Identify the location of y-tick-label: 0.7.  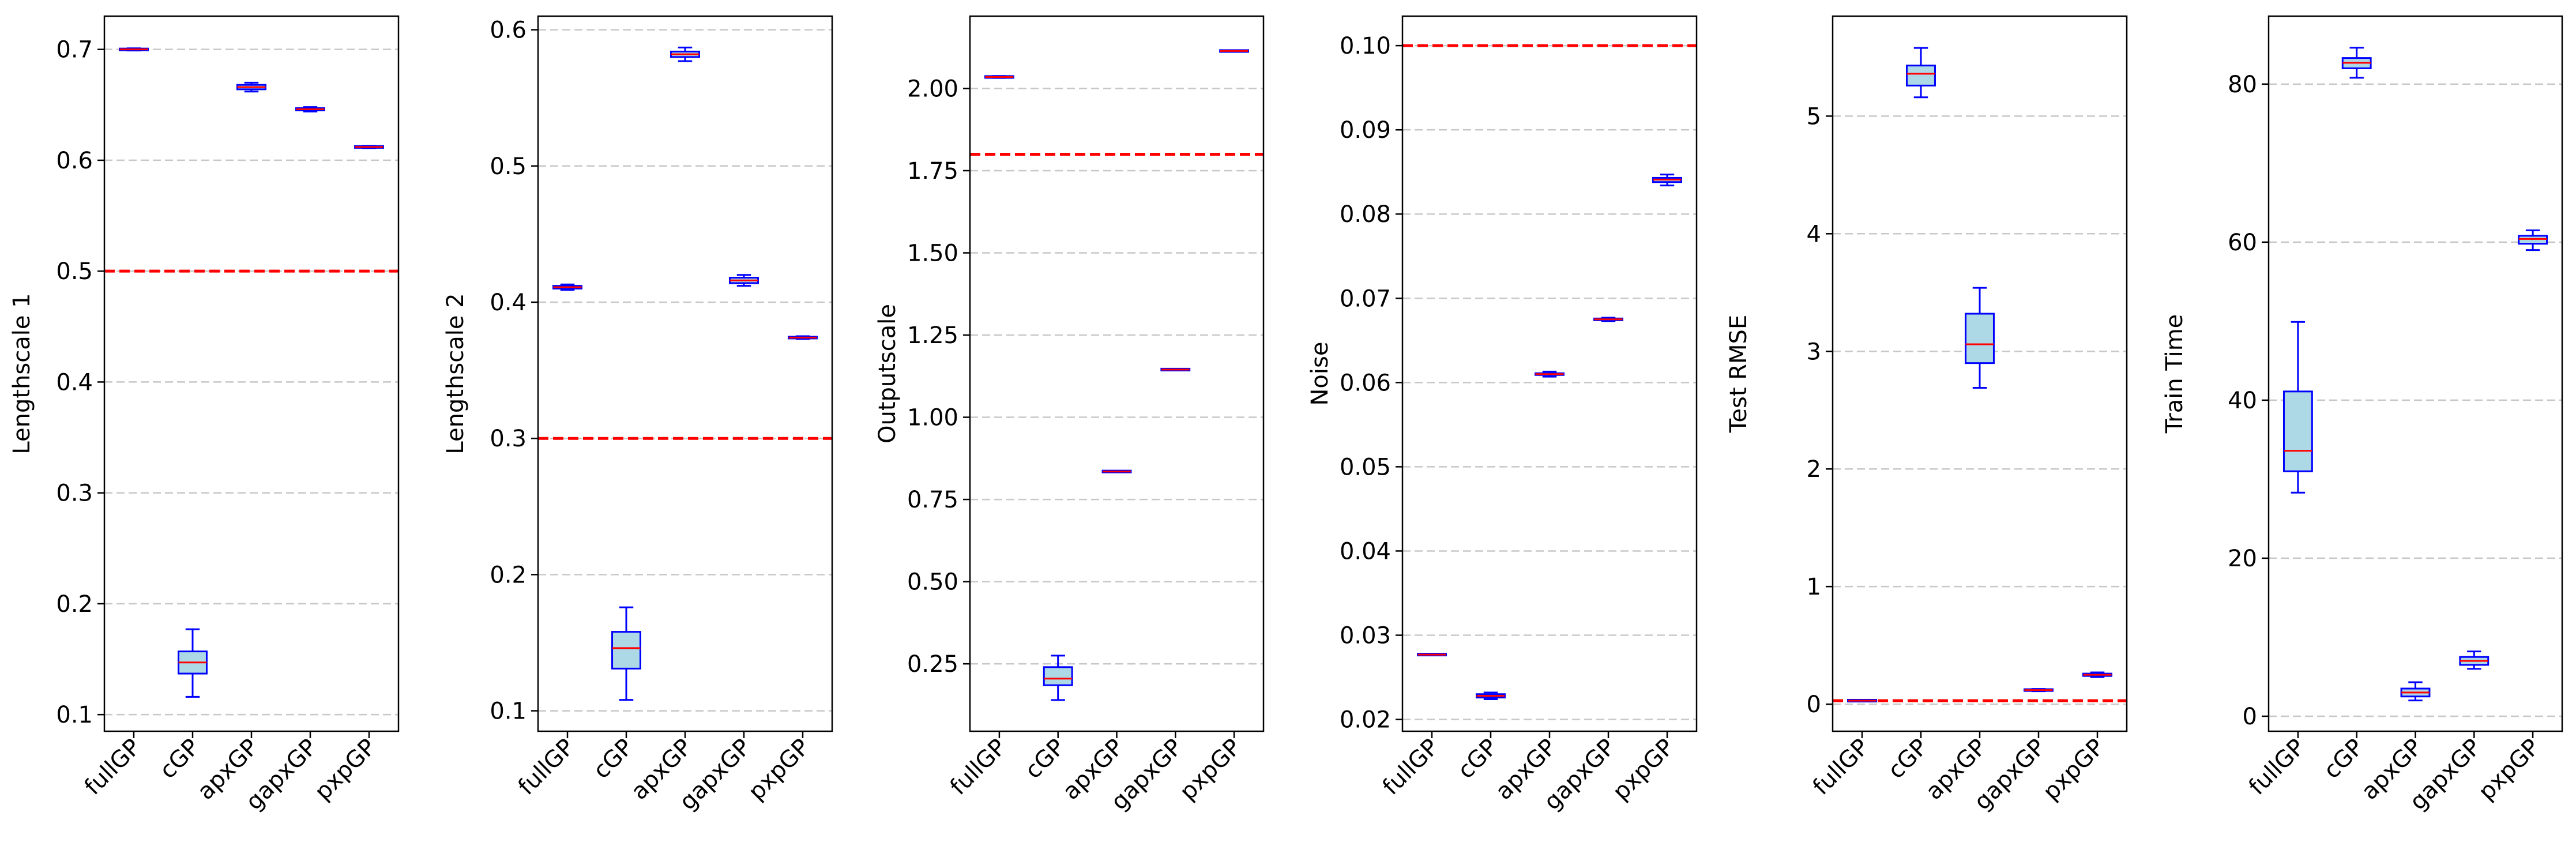
(74, 50).